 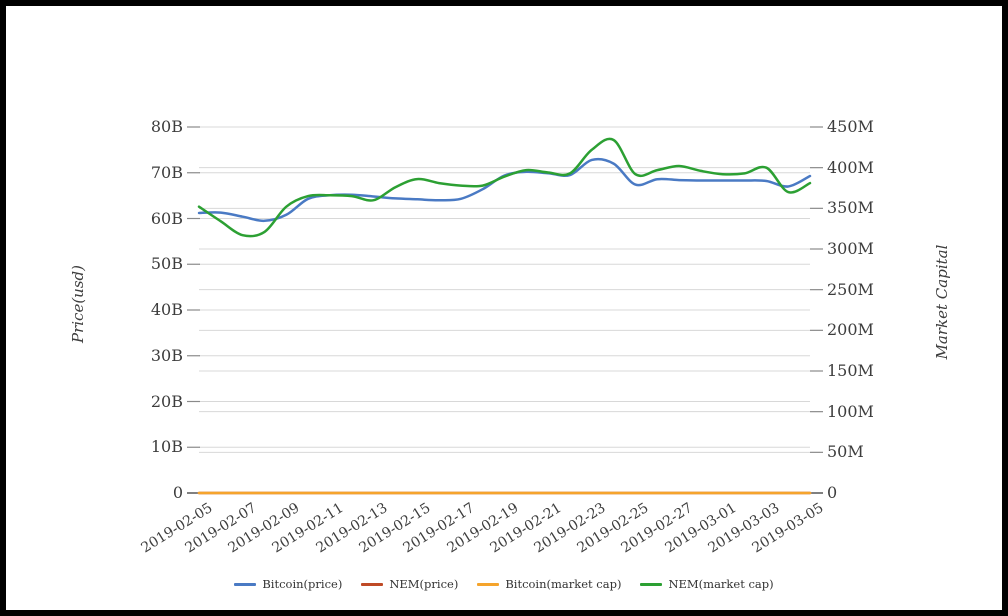 What do you see at coordinates (942, 302) in the screenshot?
I see `right-axis-title: Market Capital` at bounding box center [942, 302].